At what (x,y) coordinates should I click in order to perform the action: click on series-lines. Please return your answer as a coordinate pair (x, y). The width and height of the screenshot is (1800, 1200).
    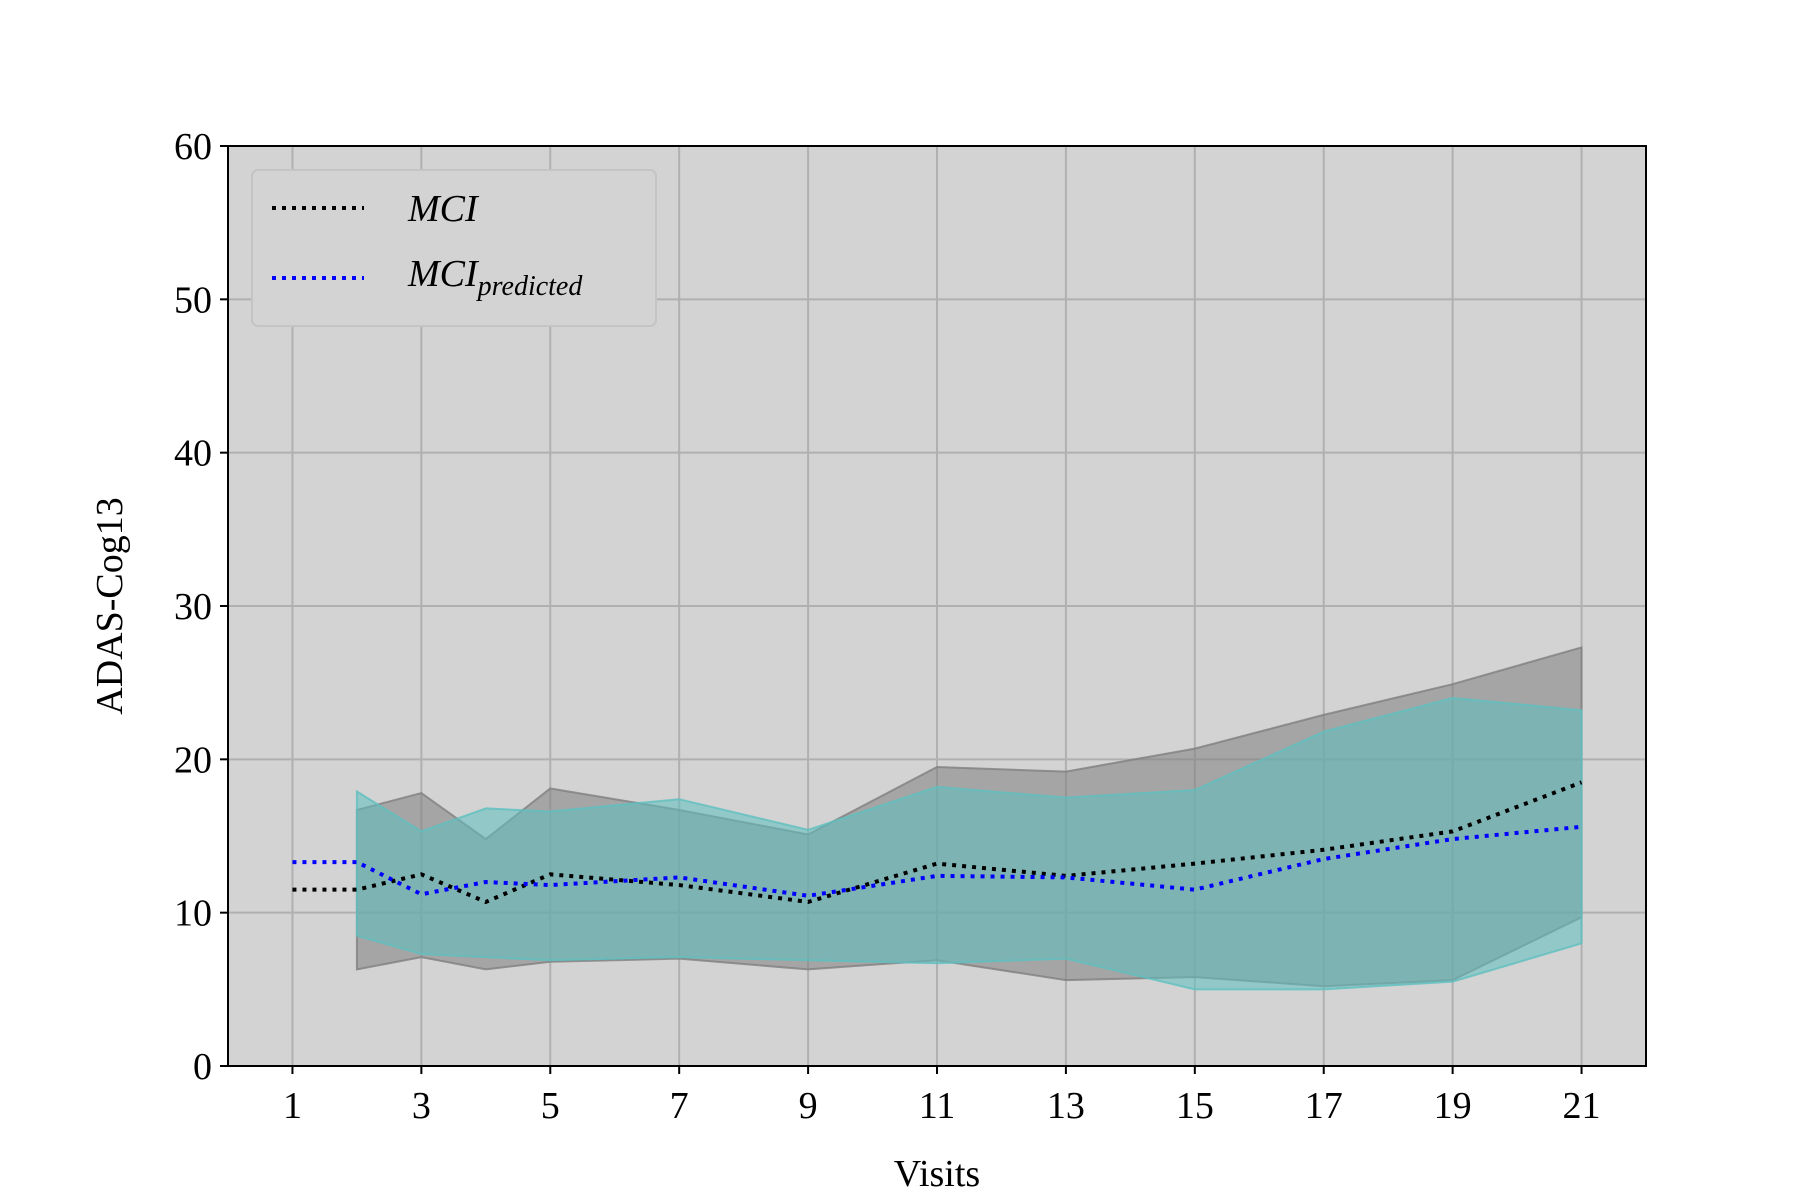
    Looking at the image, I should click on (937, 842).